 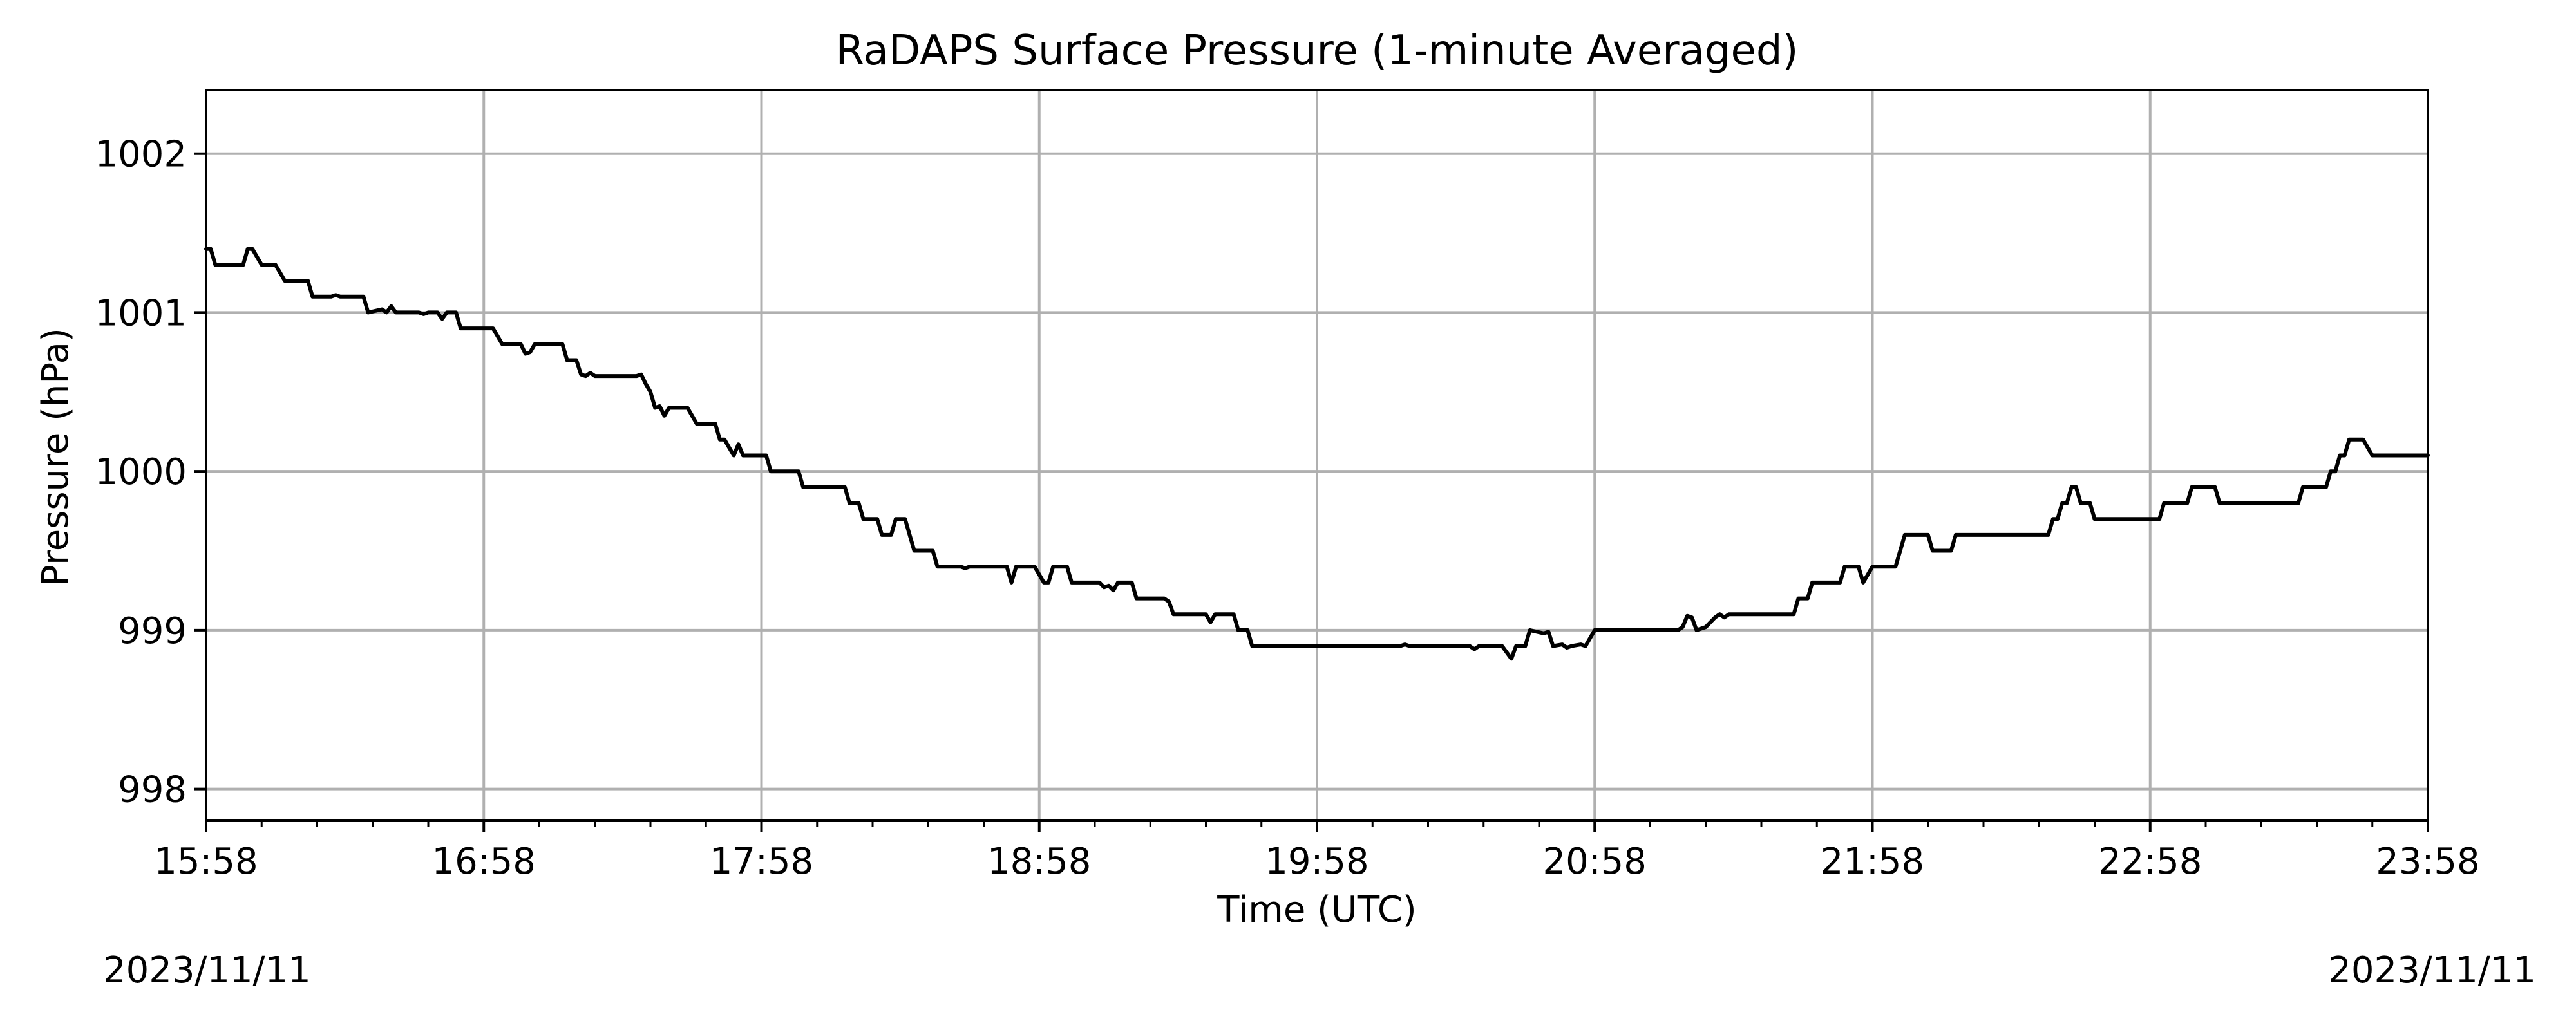 I want to click on x-tick-label: 18:58, so click(x=1039, y=862).